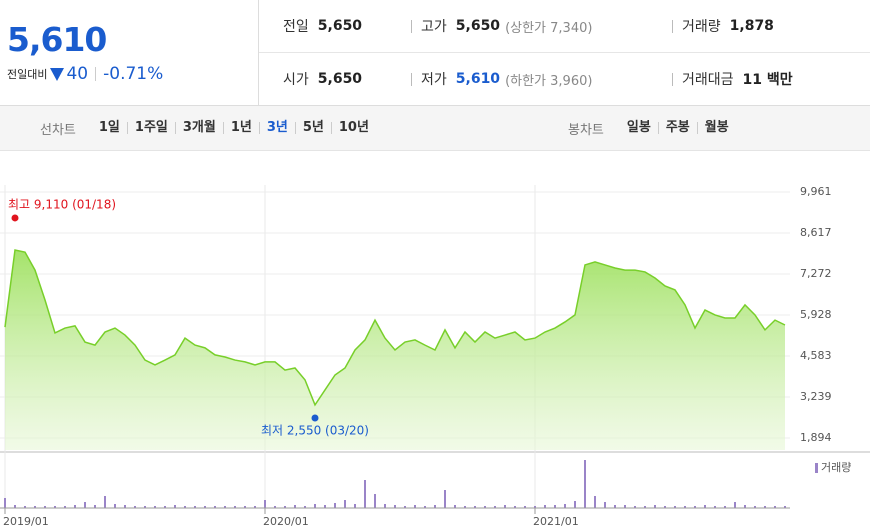  What do you see at coordinates (751, 26) in the screenshot?
I see `stat-value: 1,878` at bounding box center [751, 26].